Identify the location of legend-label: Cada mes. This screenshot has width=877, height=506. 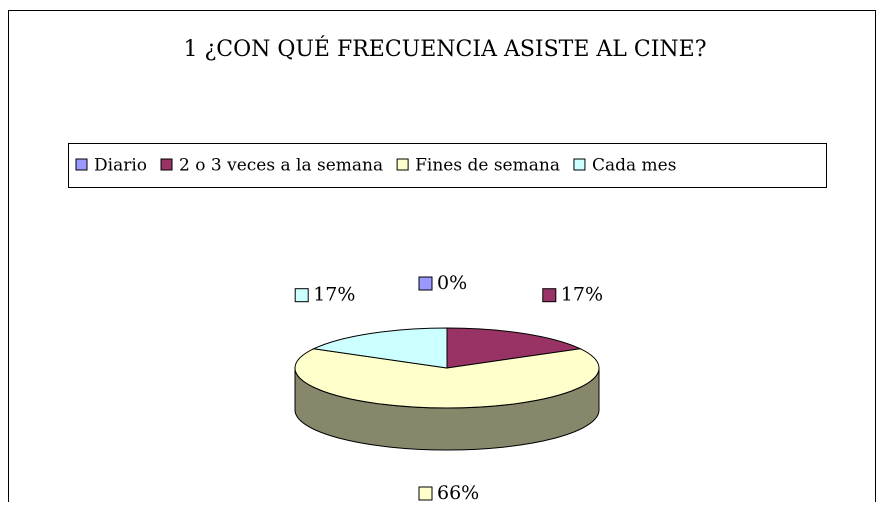
(634, 166).